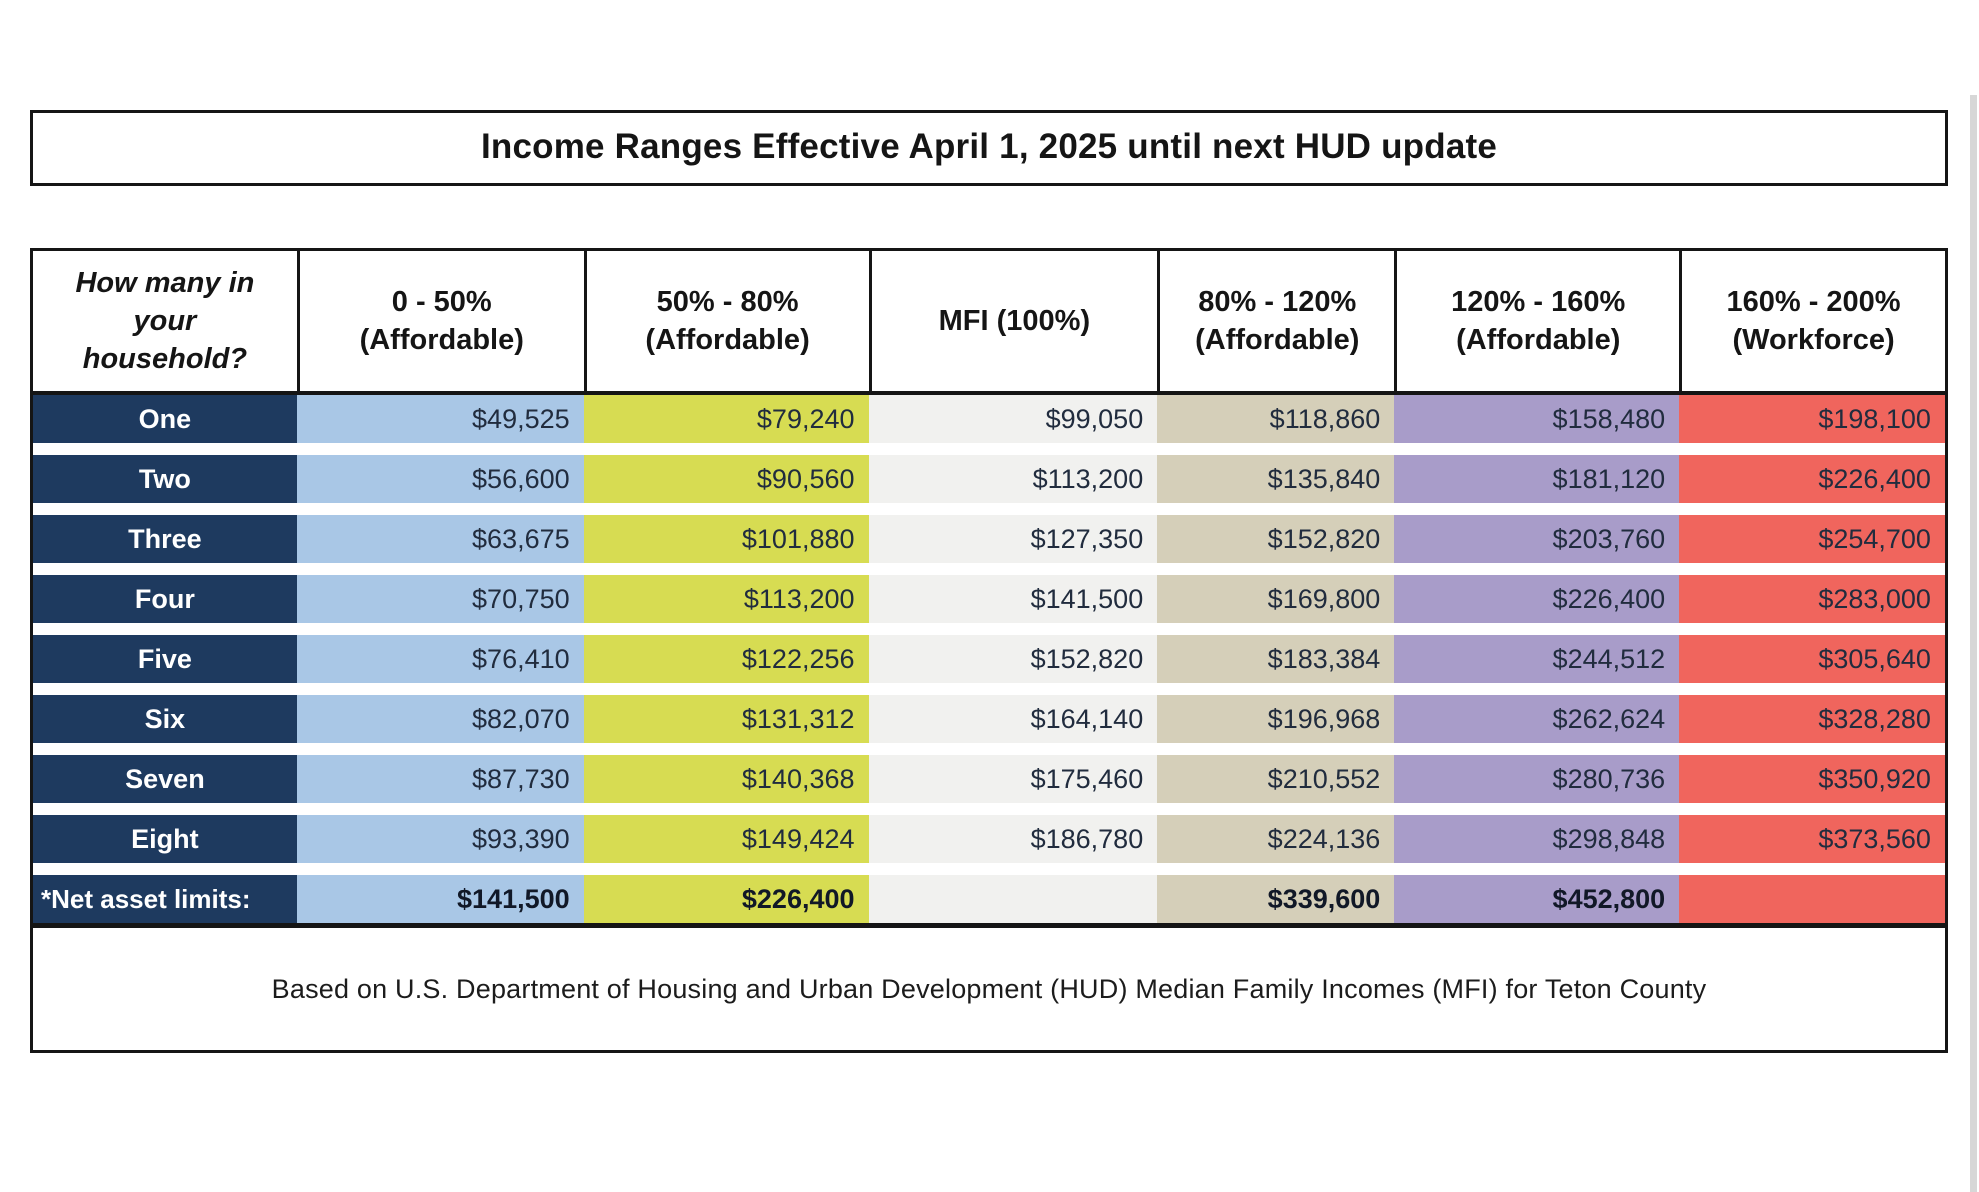 This screenshot has width=1979, height=1192. What do you see at coordinates (1812, 659) in the screenshot?
I see `income-value-cell: $305,640` at bounding box center [1812, 659].